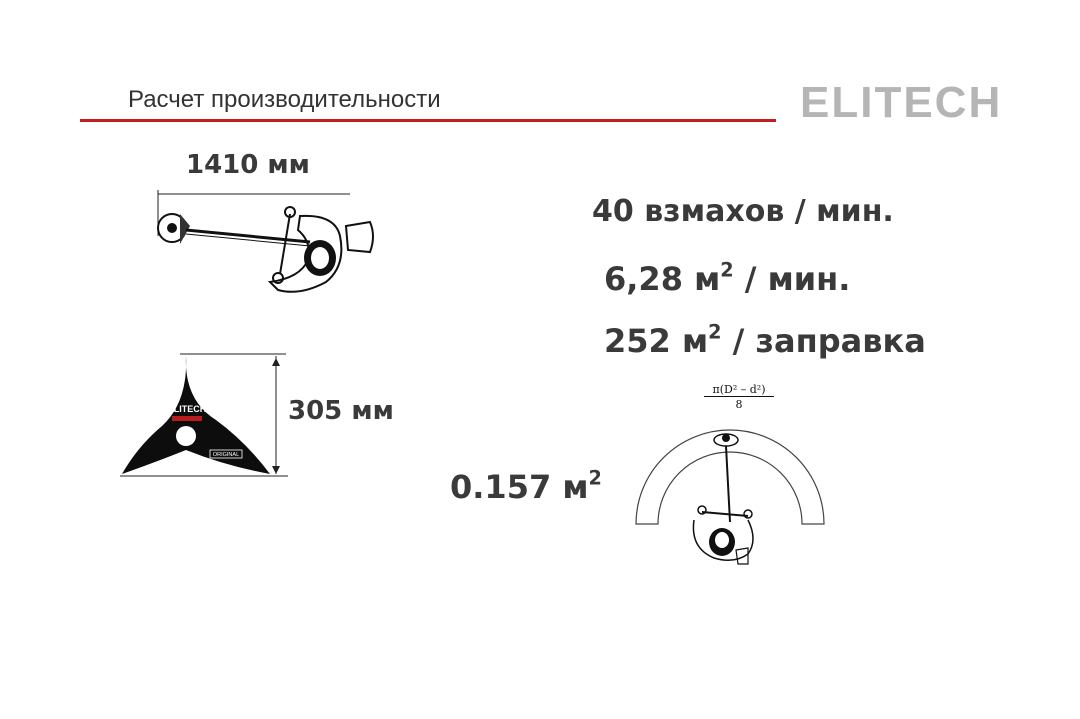  Describe the element at coordinates (739, 404) in the screenshot. I see `formula-denominator: 8` at that location.